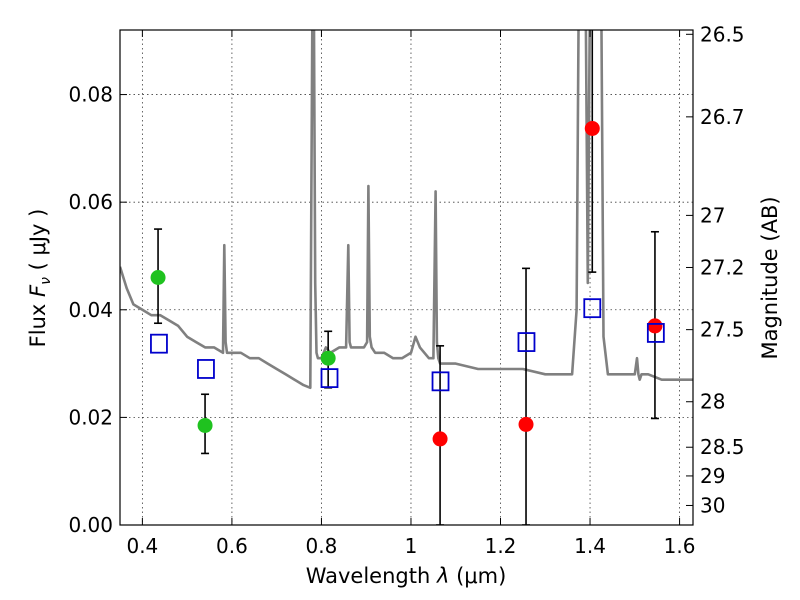 The width and height of the screenshot is (800, 600). Describe the element at coordinates (90, 310) in the screenshot. I see `y-tick-label: 0.04` at that location.